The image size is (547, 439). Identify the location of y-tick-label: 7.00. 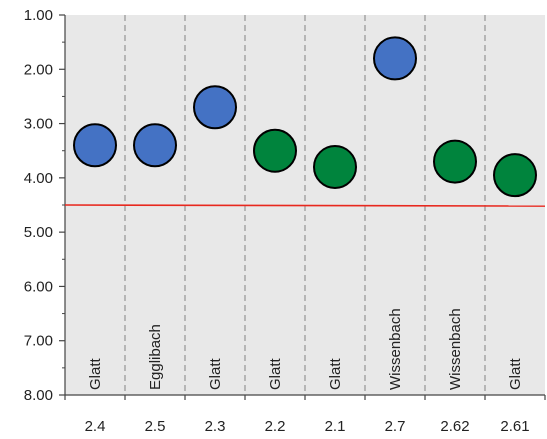
(38, 341).